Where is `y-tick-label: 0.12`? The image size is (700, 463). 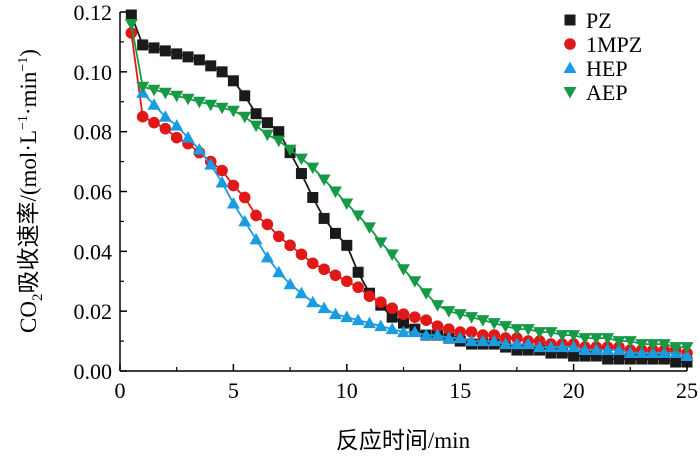 y-tick-label: 0.12 is located at coordinates (93, 12).